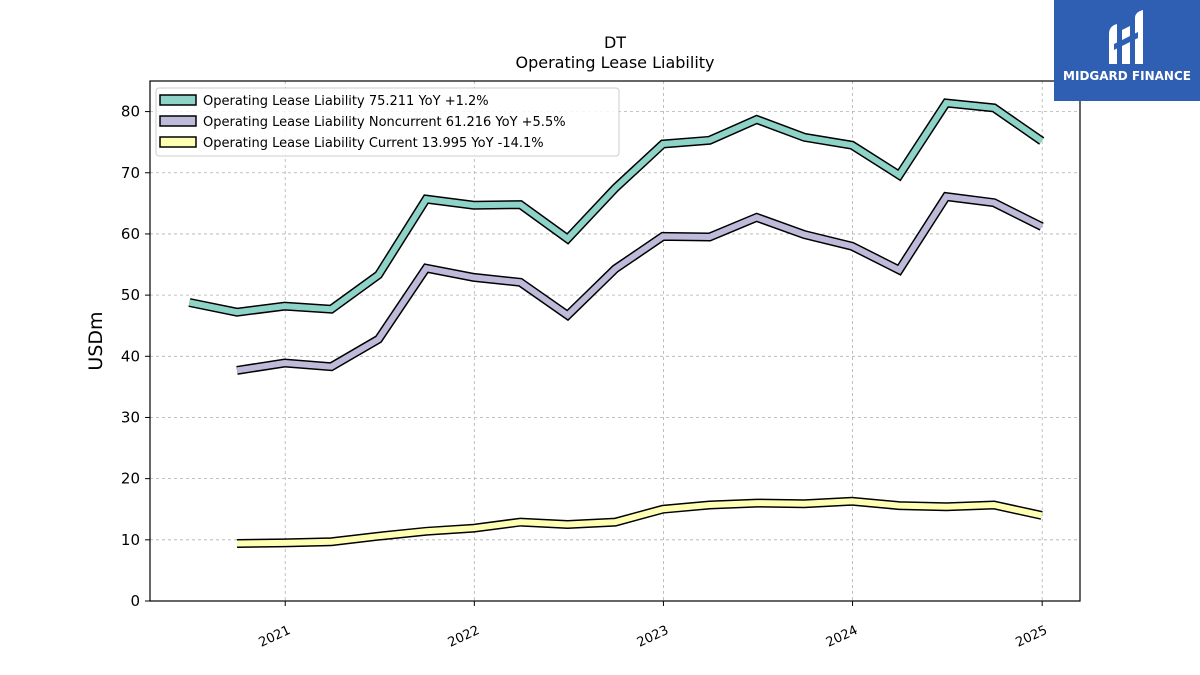 The height and width of the screenshot is (675, 1200). Describe the element at coordinates (842, 637) in the screenshot. I see `x-tick-label: 2024` at that location.